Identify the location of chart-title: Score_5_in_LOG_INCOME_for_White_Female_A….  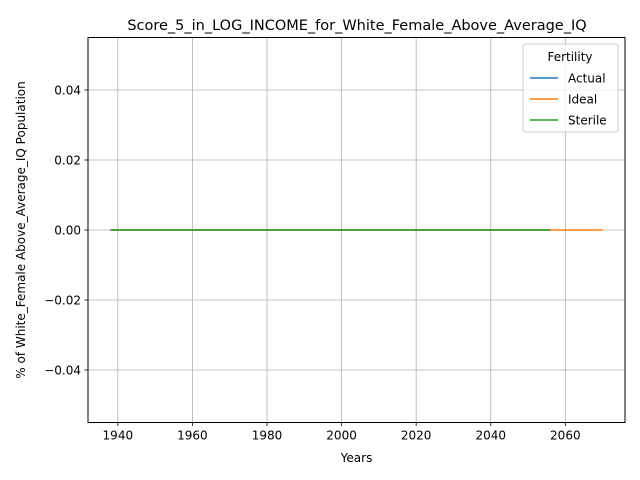
(356, 26).